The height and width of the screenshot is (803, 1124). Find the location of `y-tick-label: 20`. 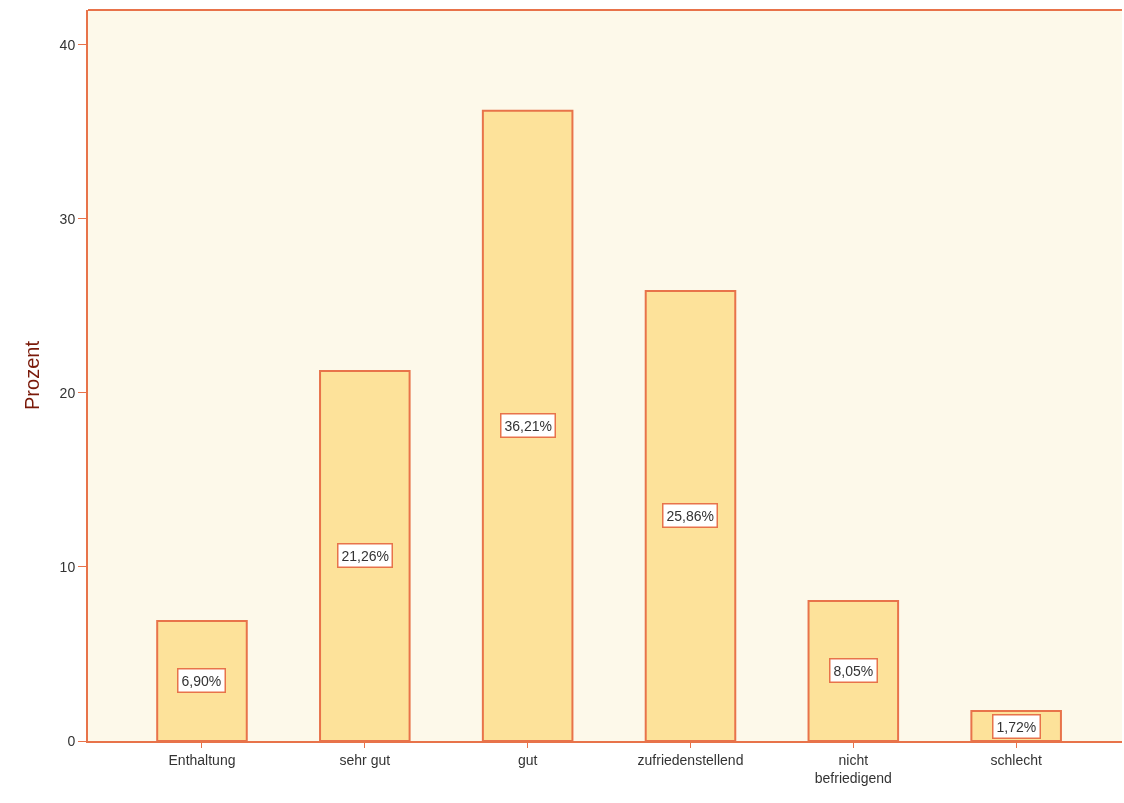

y-tick-label: 20 is located at coordinates (67, 392).